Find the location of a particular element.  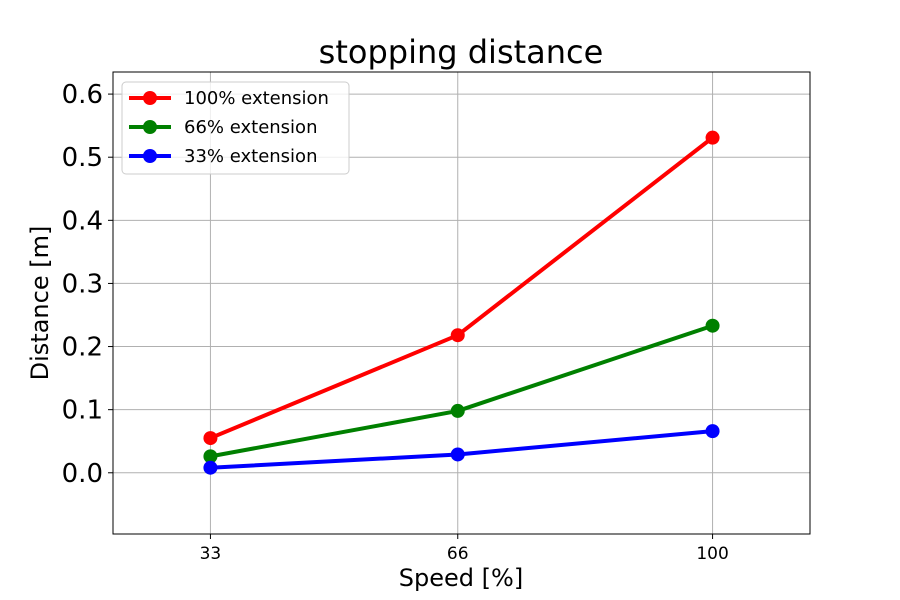

legend-item: 100% extension is located at coordinates (229, 98).